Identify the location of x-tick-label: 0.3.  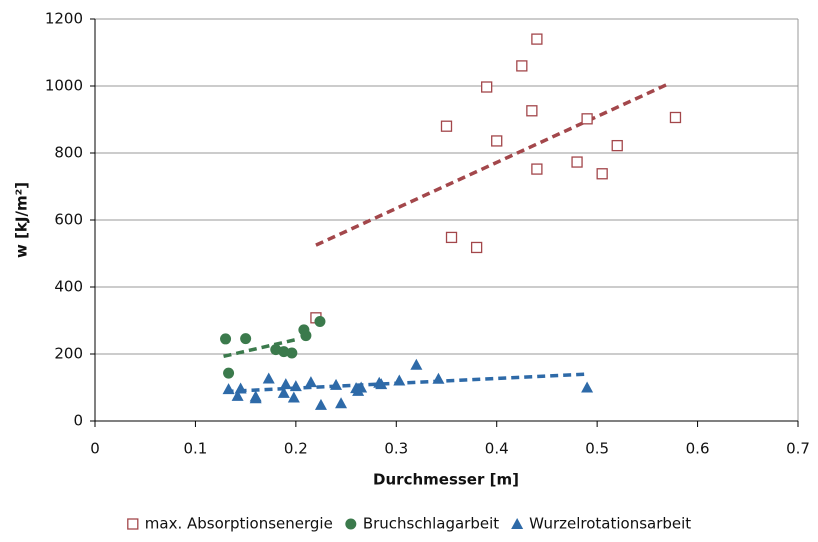
(396, 449).